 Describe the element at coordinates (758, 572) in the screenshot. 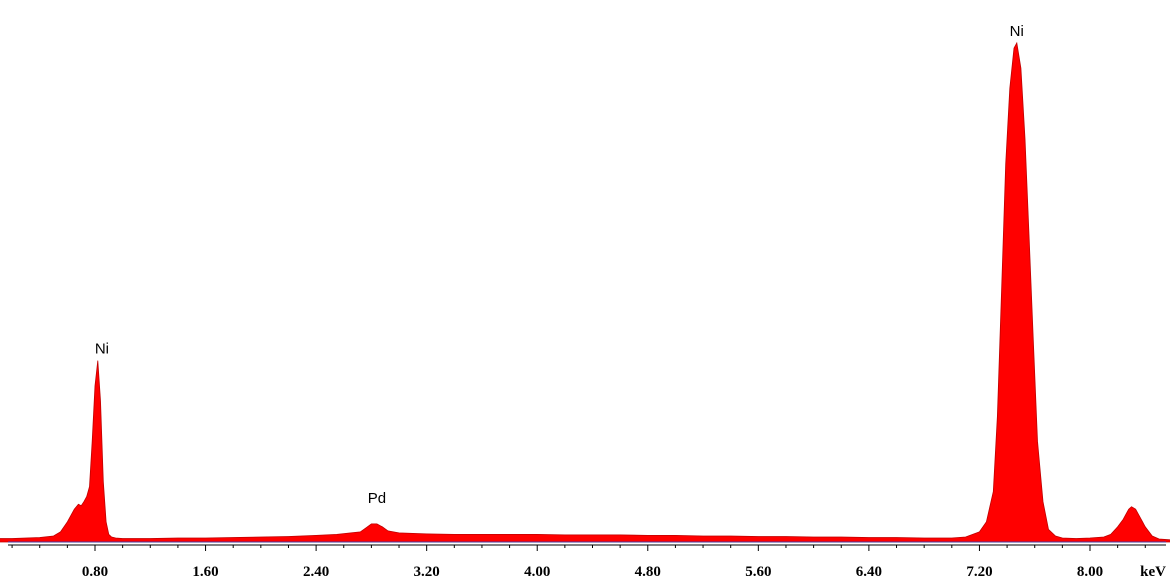

I see `x-tick-label: 5.60` at that location.